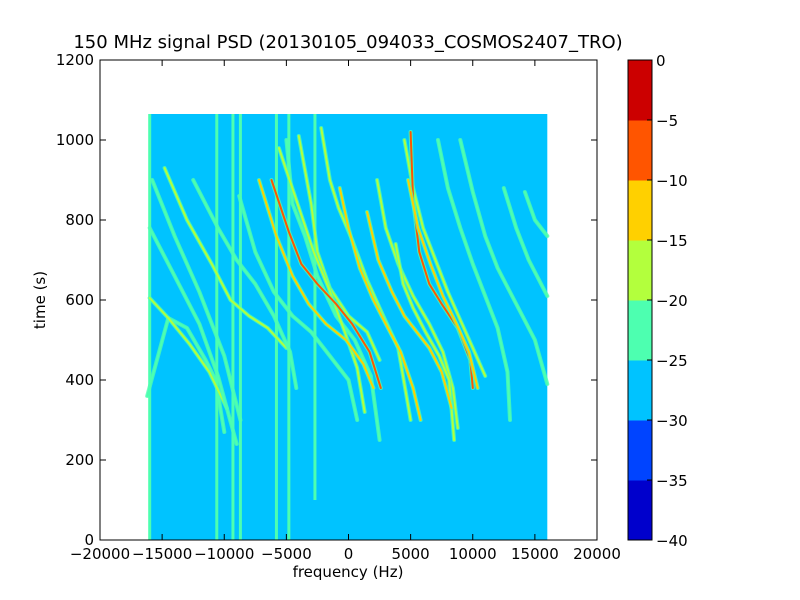  Describe the element at coordinates (79, 220) in the screenshot. I see `y-tick-label: 800` at that location.